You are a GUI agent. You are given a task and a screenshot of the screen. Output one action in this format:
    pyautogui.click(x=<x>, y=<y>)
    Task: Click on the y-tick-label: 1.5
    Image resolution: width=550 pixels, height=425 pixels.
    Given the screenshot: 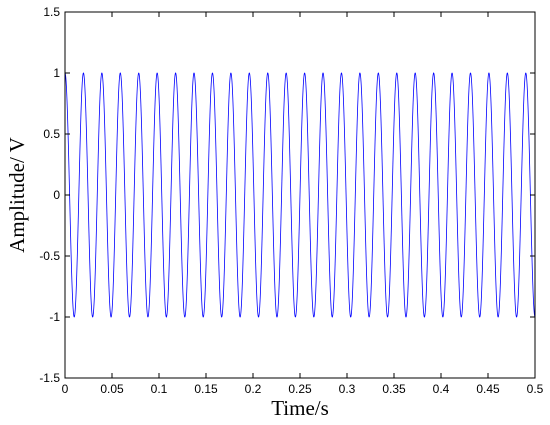 What is the action you would take?
    pyautogui.click(x=51, y=12)
    